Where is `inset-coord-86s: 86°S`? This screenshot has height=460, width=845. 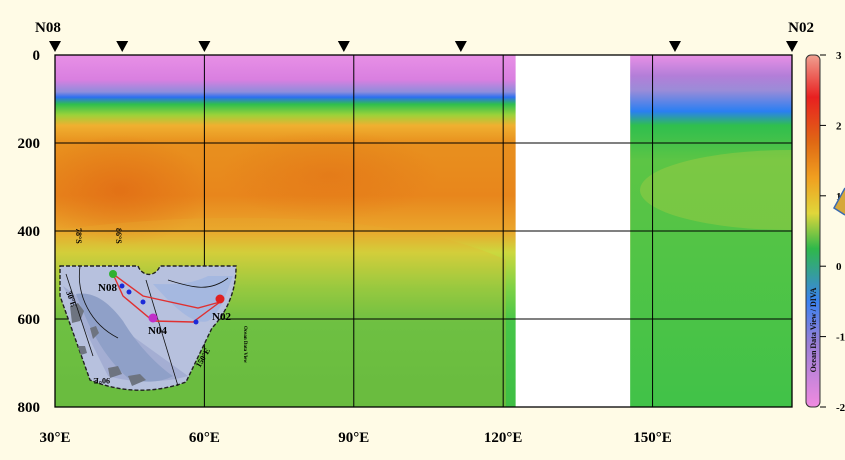
inset-coord-86s: 86°S is located at coordinates (118, 236).